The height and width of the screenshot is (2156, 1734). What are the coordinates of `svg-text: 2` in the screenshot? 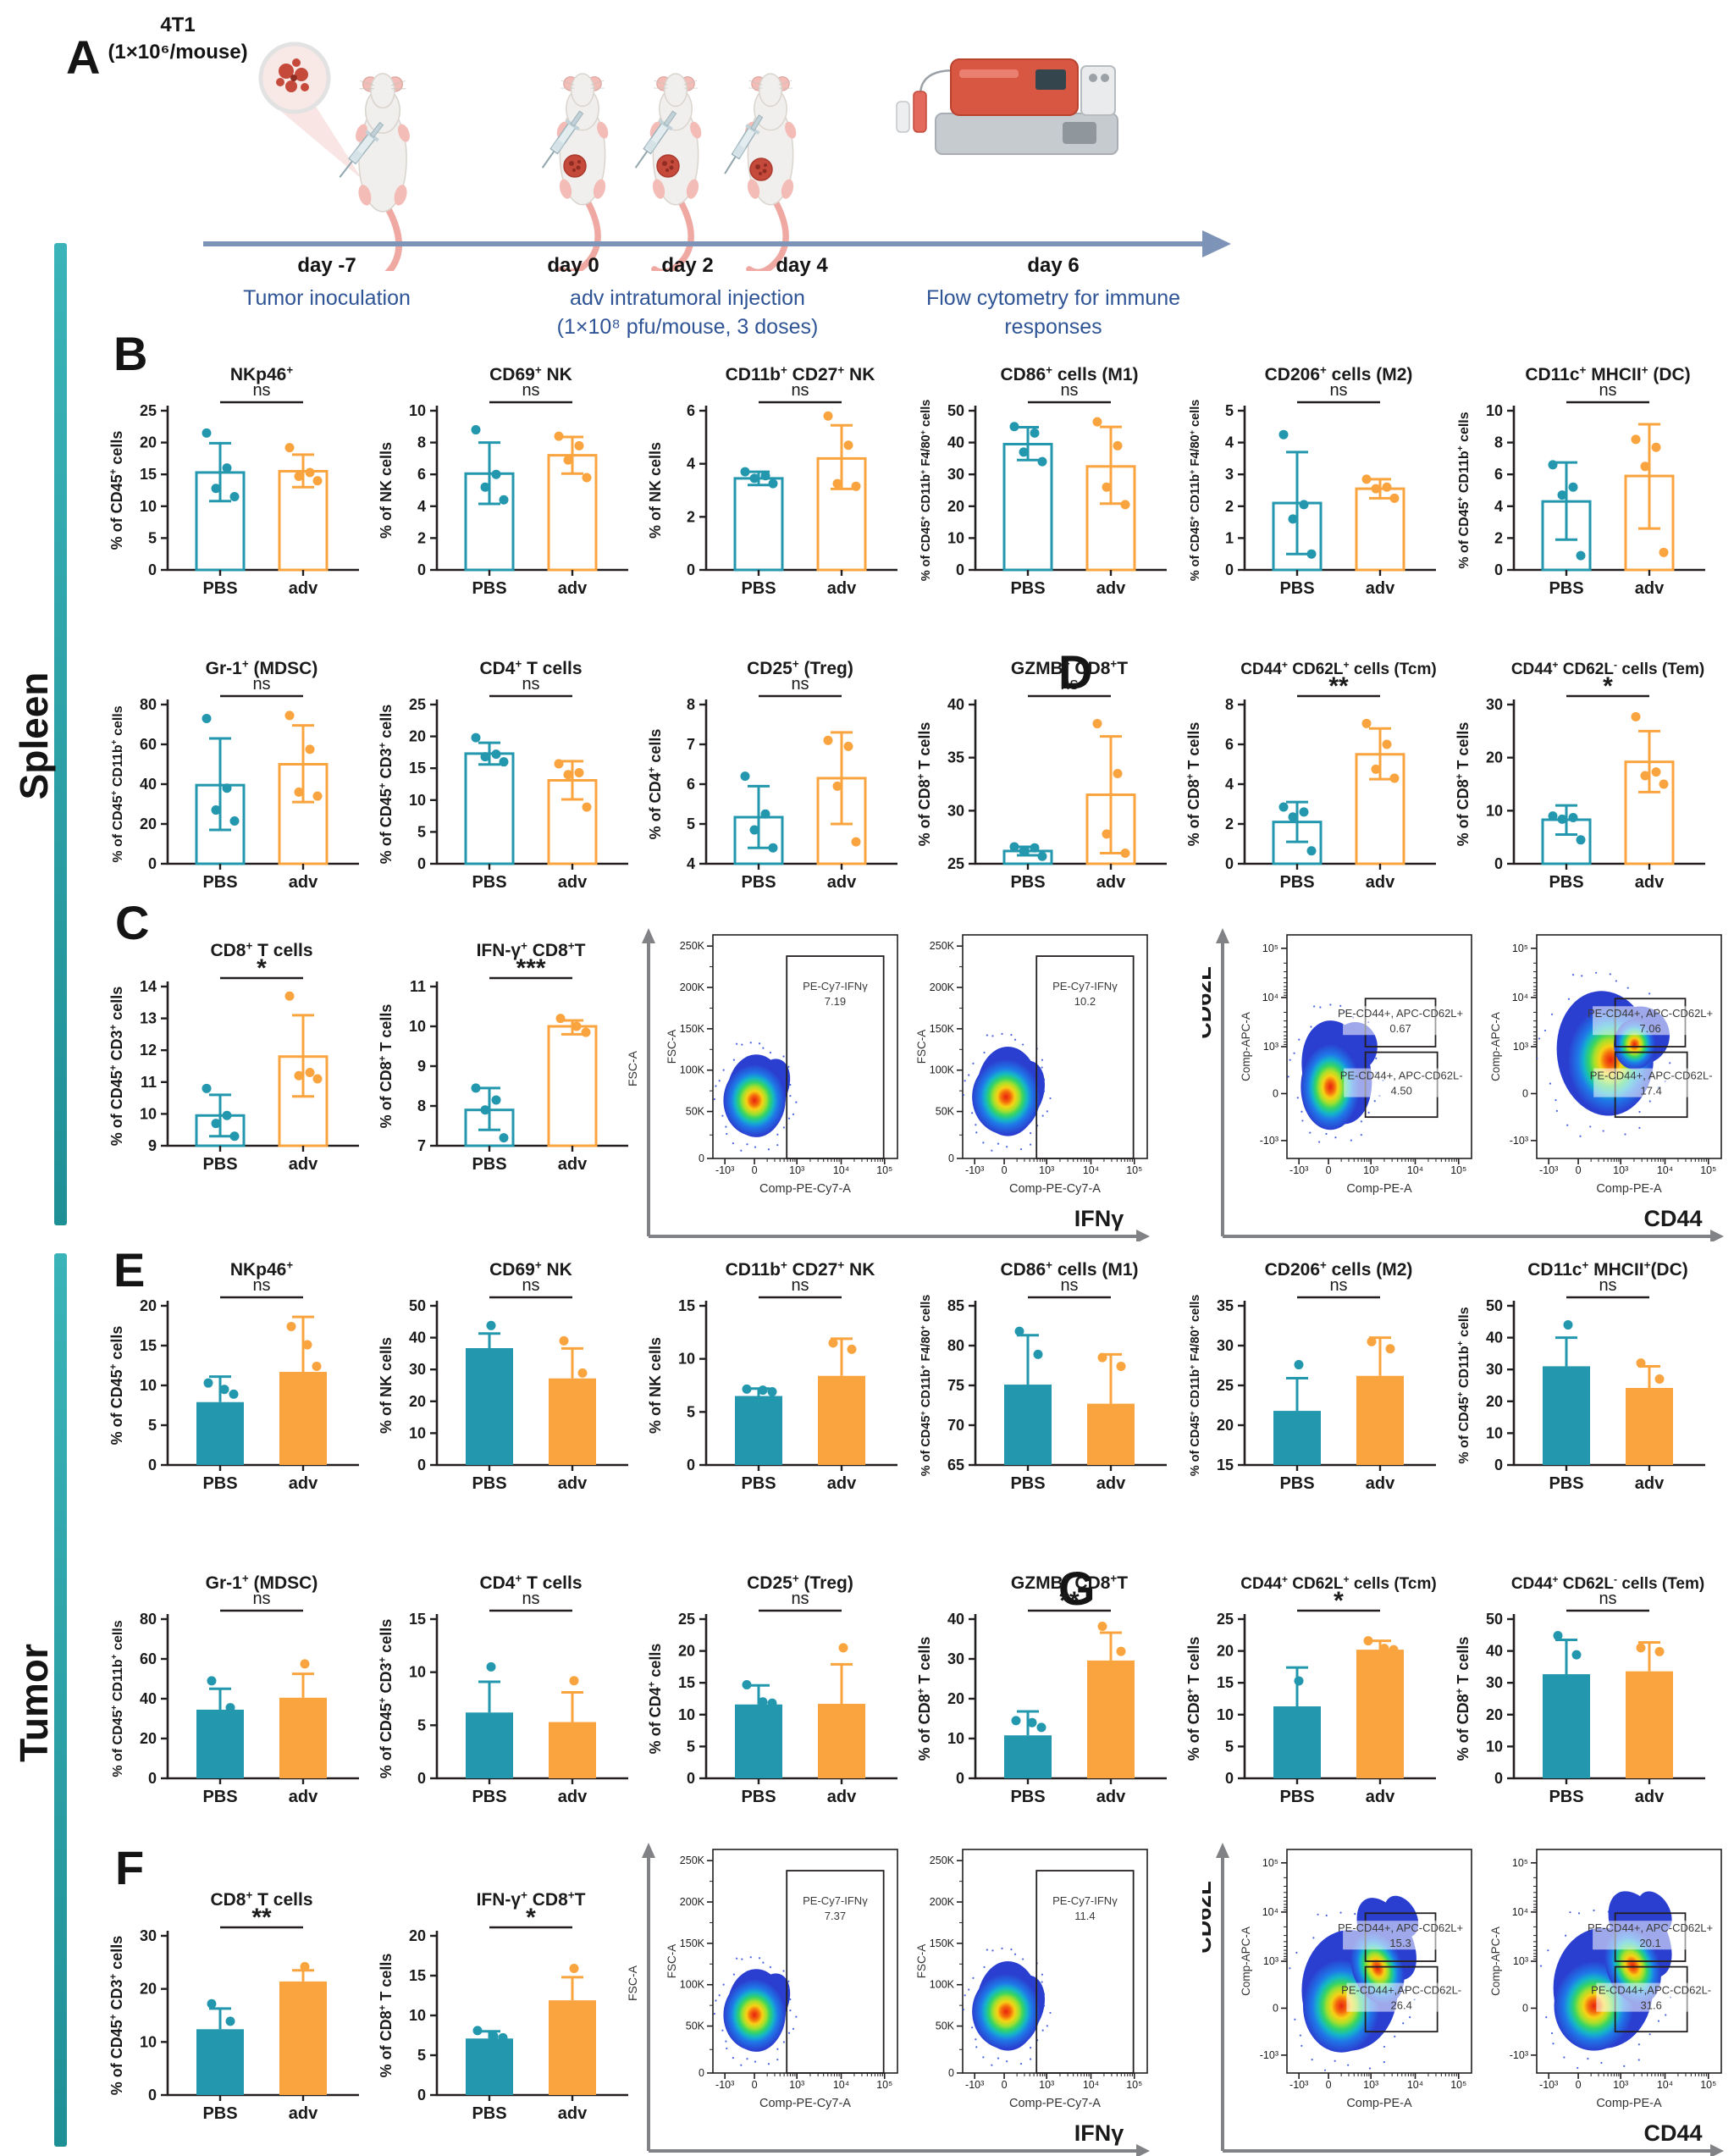 It's located at (1229, 823).